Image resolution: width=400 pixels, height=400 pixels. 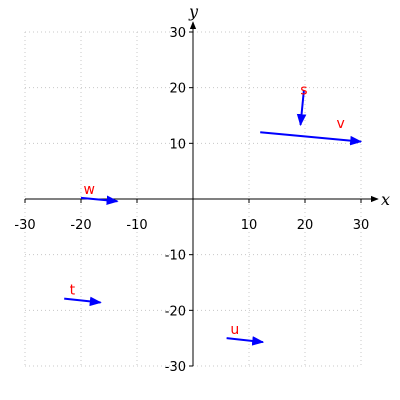 What do you see at coordinates (177, 33) in the screenshot?
I see `y-tick-label: 30` at bounding box center [177, 33].